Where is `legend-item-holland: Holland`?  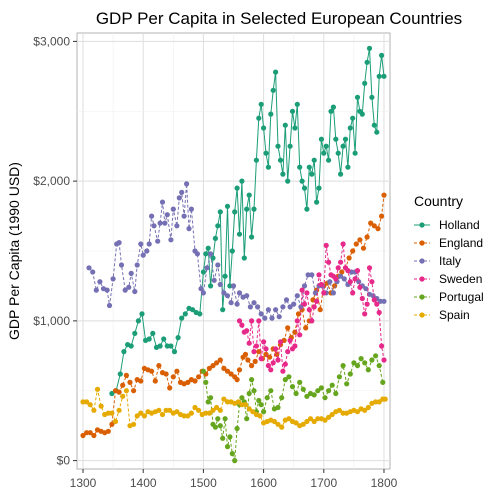
legend-item-holland: Holland is located at coordinates (447, 225).